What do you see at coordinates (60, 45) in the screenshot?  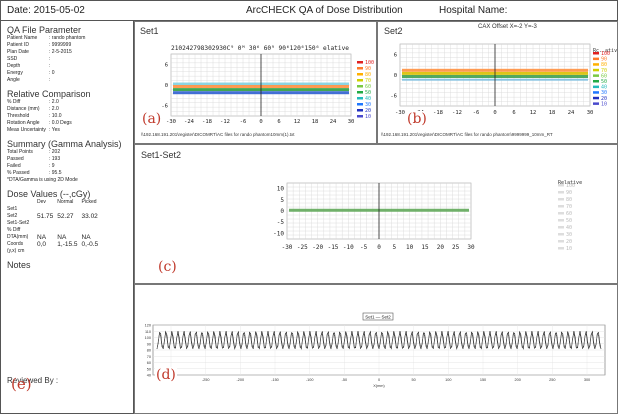 I see `param-value: : 9999999` at bounding box center [60, 45].